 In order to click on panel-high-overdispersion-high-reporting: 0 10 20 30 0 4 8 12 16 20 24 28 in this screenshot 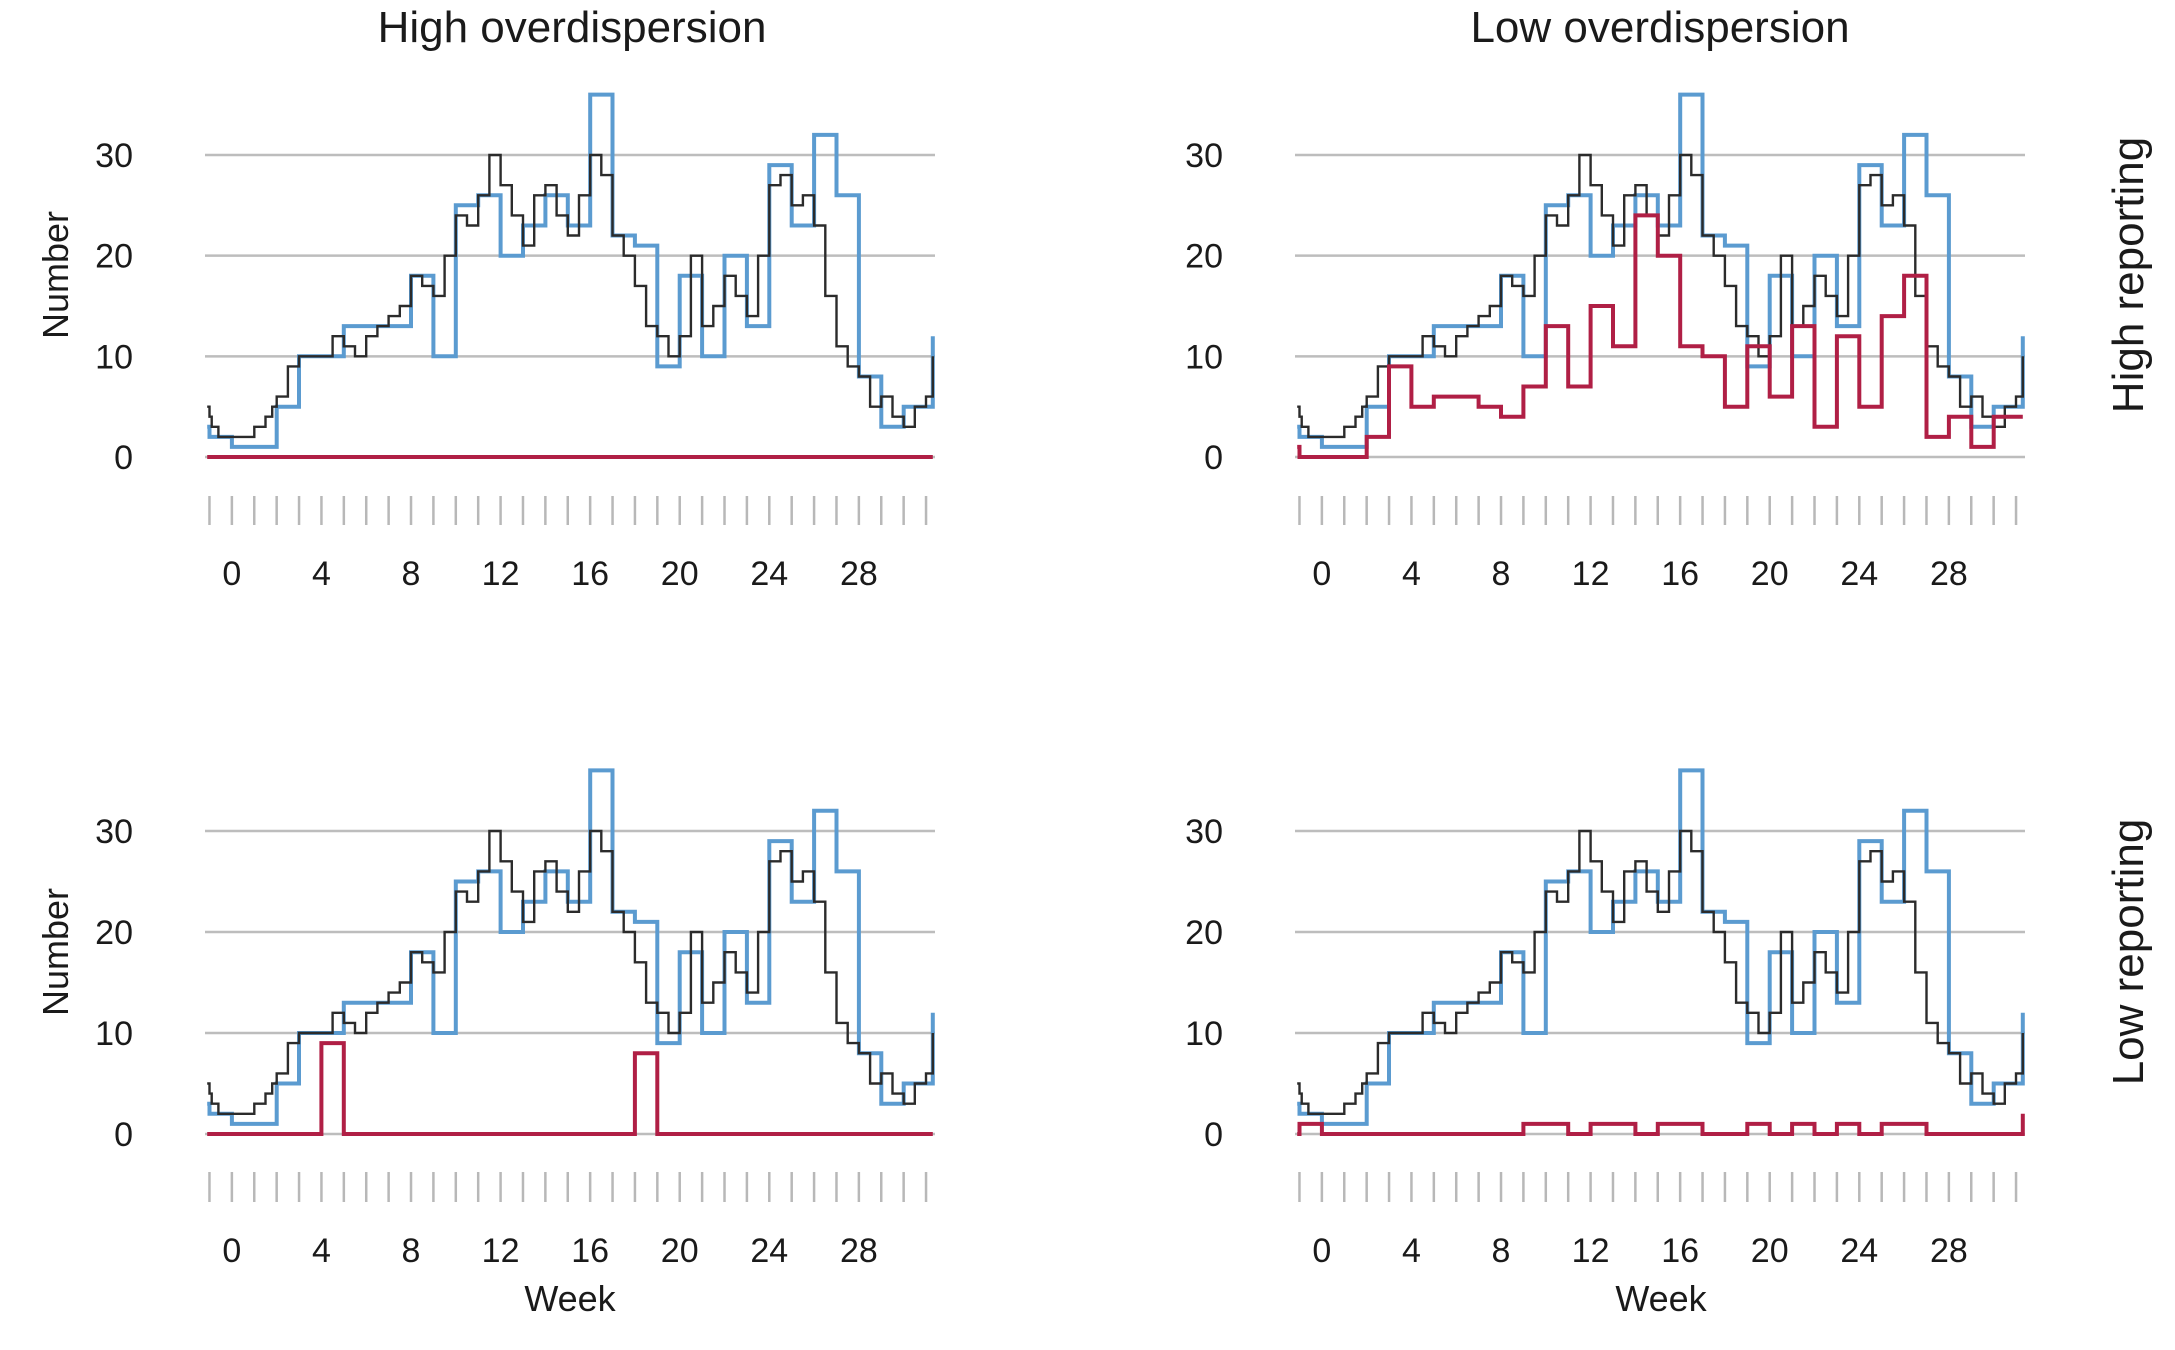, I will do `click(515, 342)`.